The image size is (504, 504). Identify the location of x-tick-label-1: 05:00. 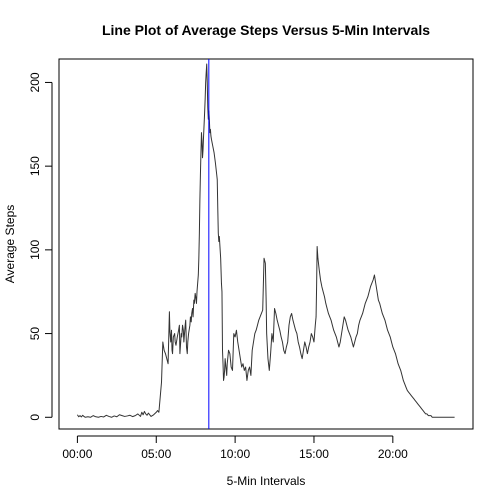
(156, 454).